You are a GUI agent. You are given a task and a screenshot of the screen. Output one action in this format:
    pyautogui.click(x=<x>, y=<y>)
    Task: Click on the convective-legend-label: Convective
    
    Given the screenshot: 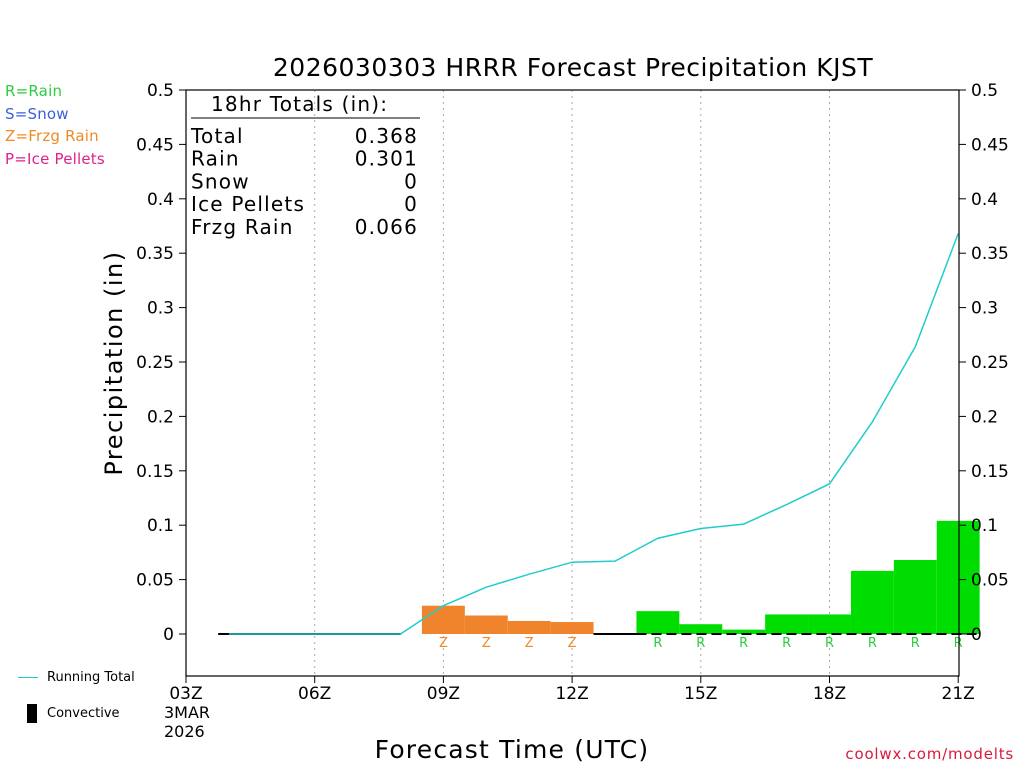 What is the action you would take?
    pyautogui.click(x=83, y=713)
    